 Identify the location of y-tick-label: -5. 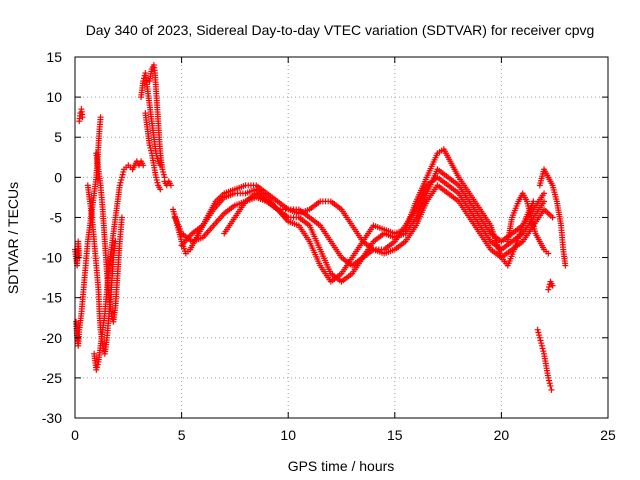
(56, 217).